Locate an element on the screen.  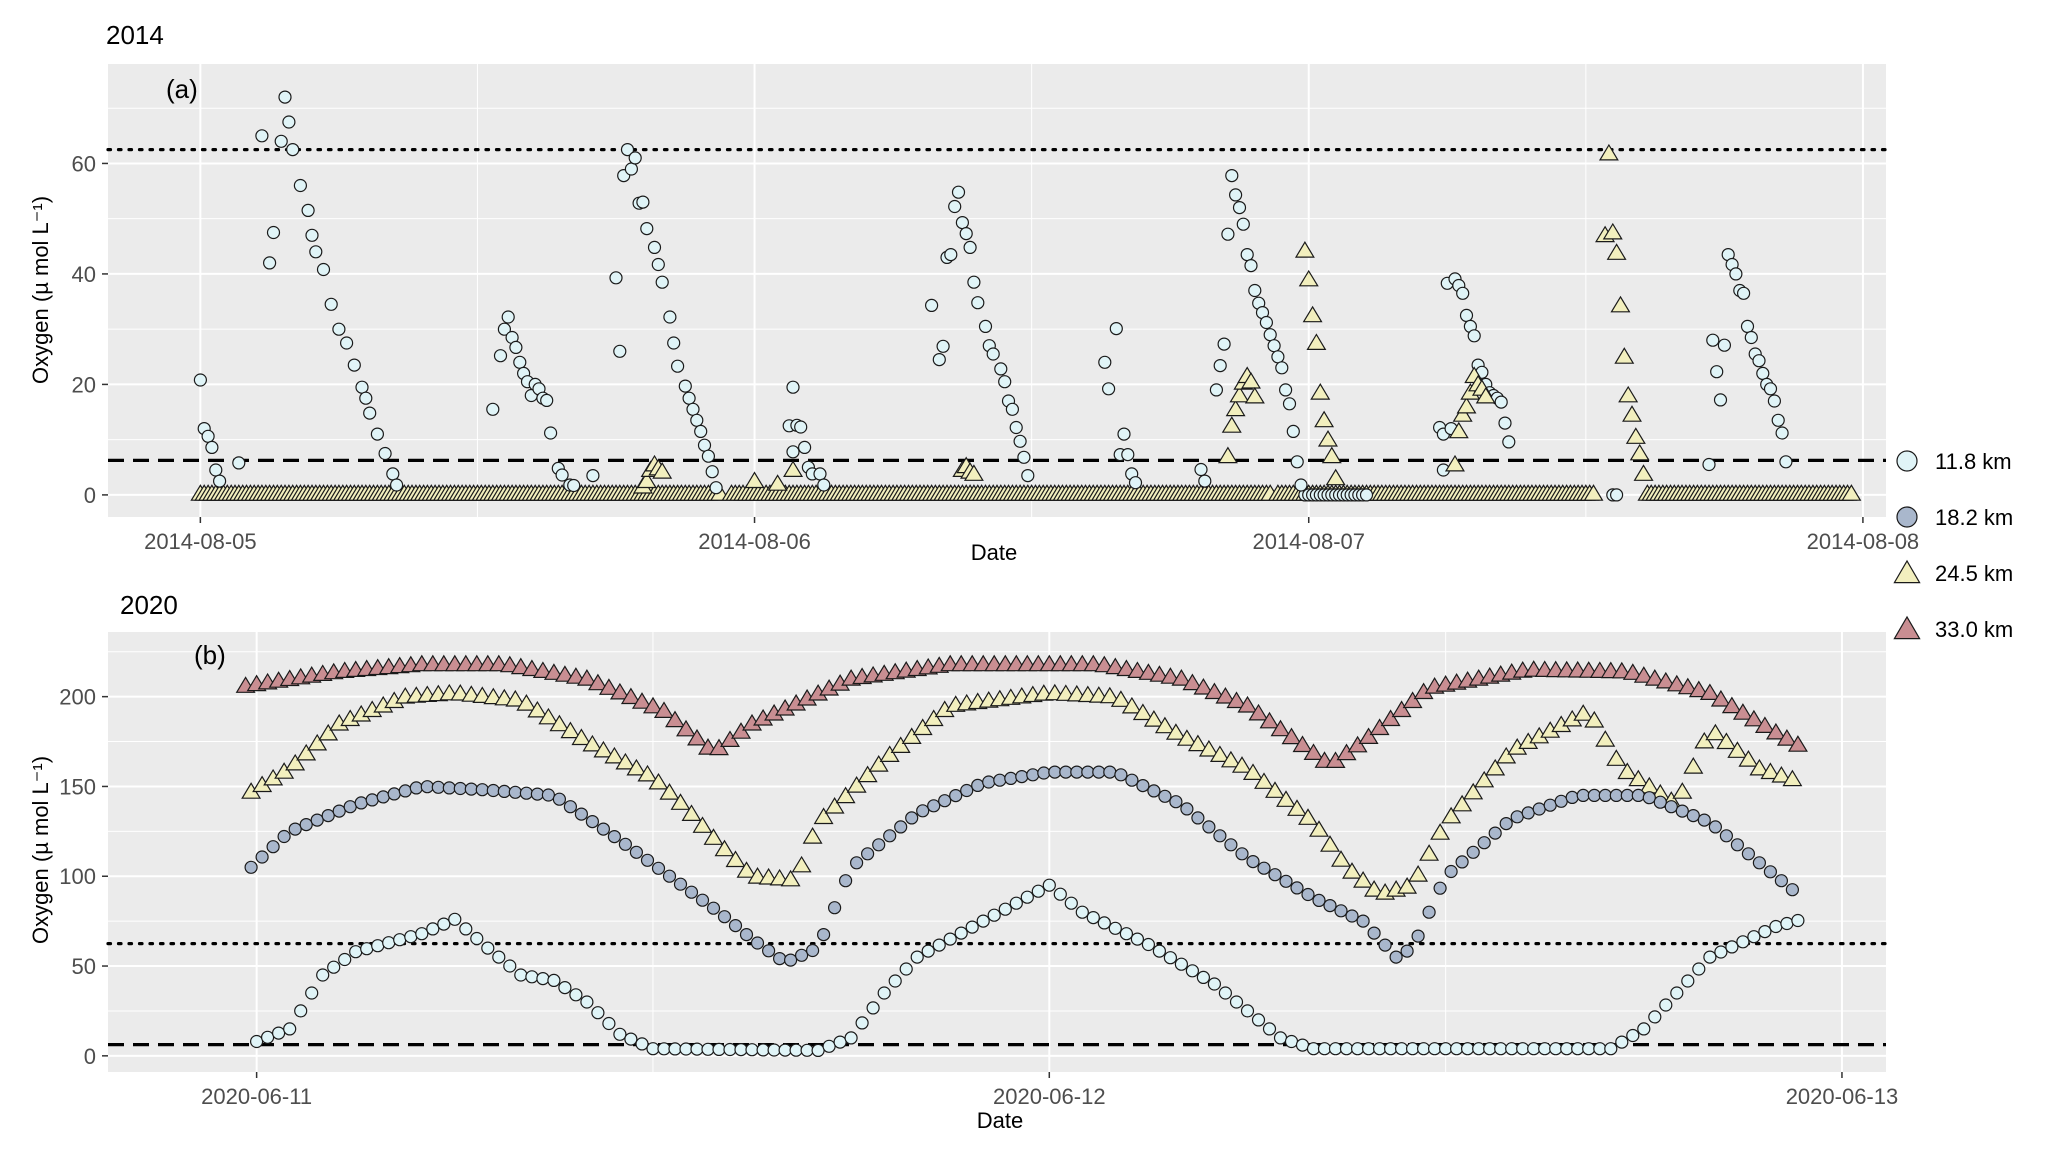
panel-a-year-title: 2014 is located at coordinates (135, 35).